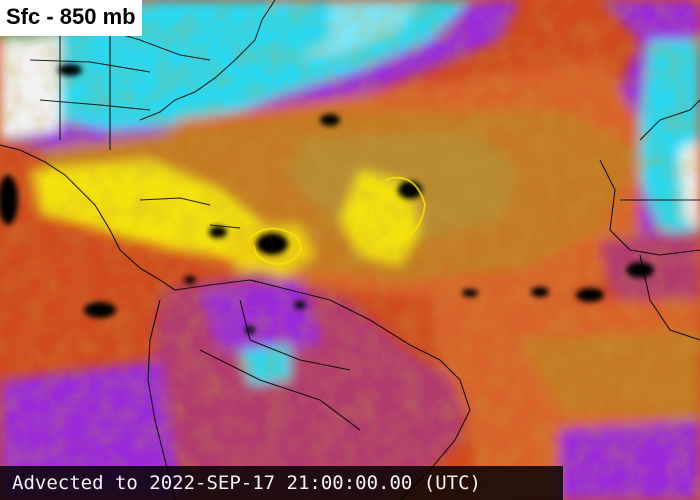  Describe the element at coordinates (71, 18) in the screenshot. I see `layer-label: Sfc - 850 mb` at that location.